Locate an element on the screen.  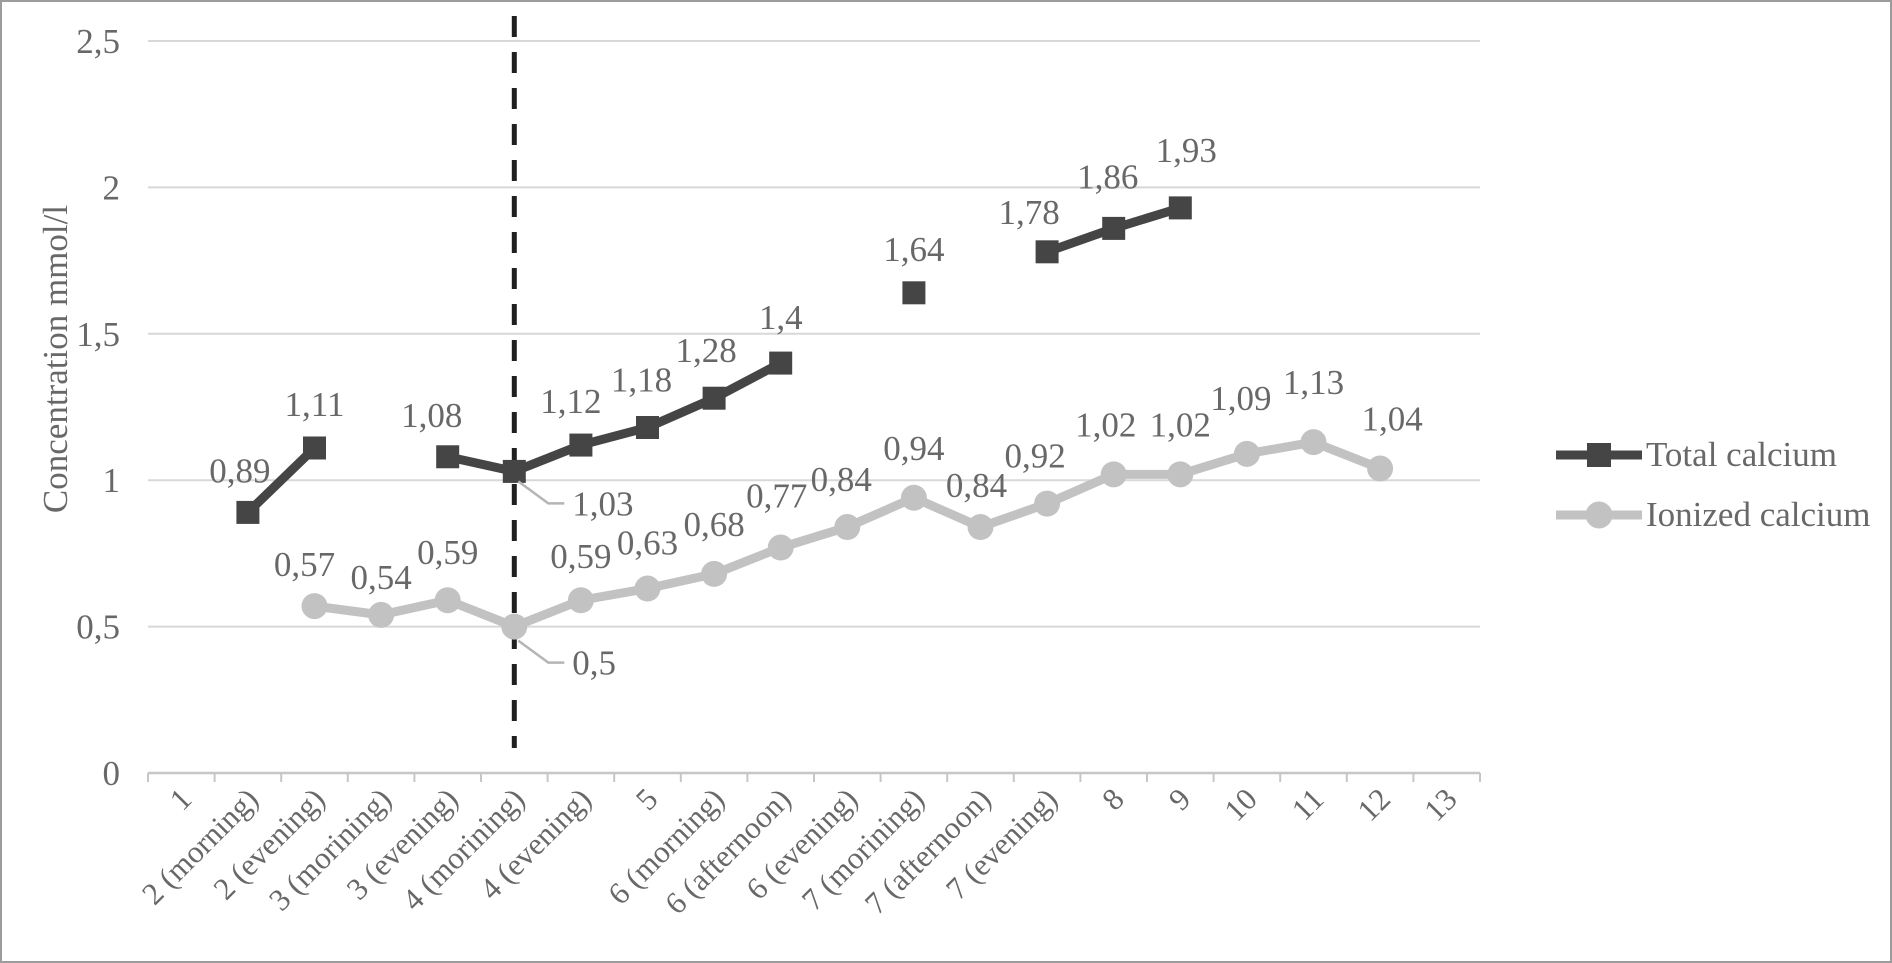
data-point-label: 0,92 is located at coordinates (1034, 456).